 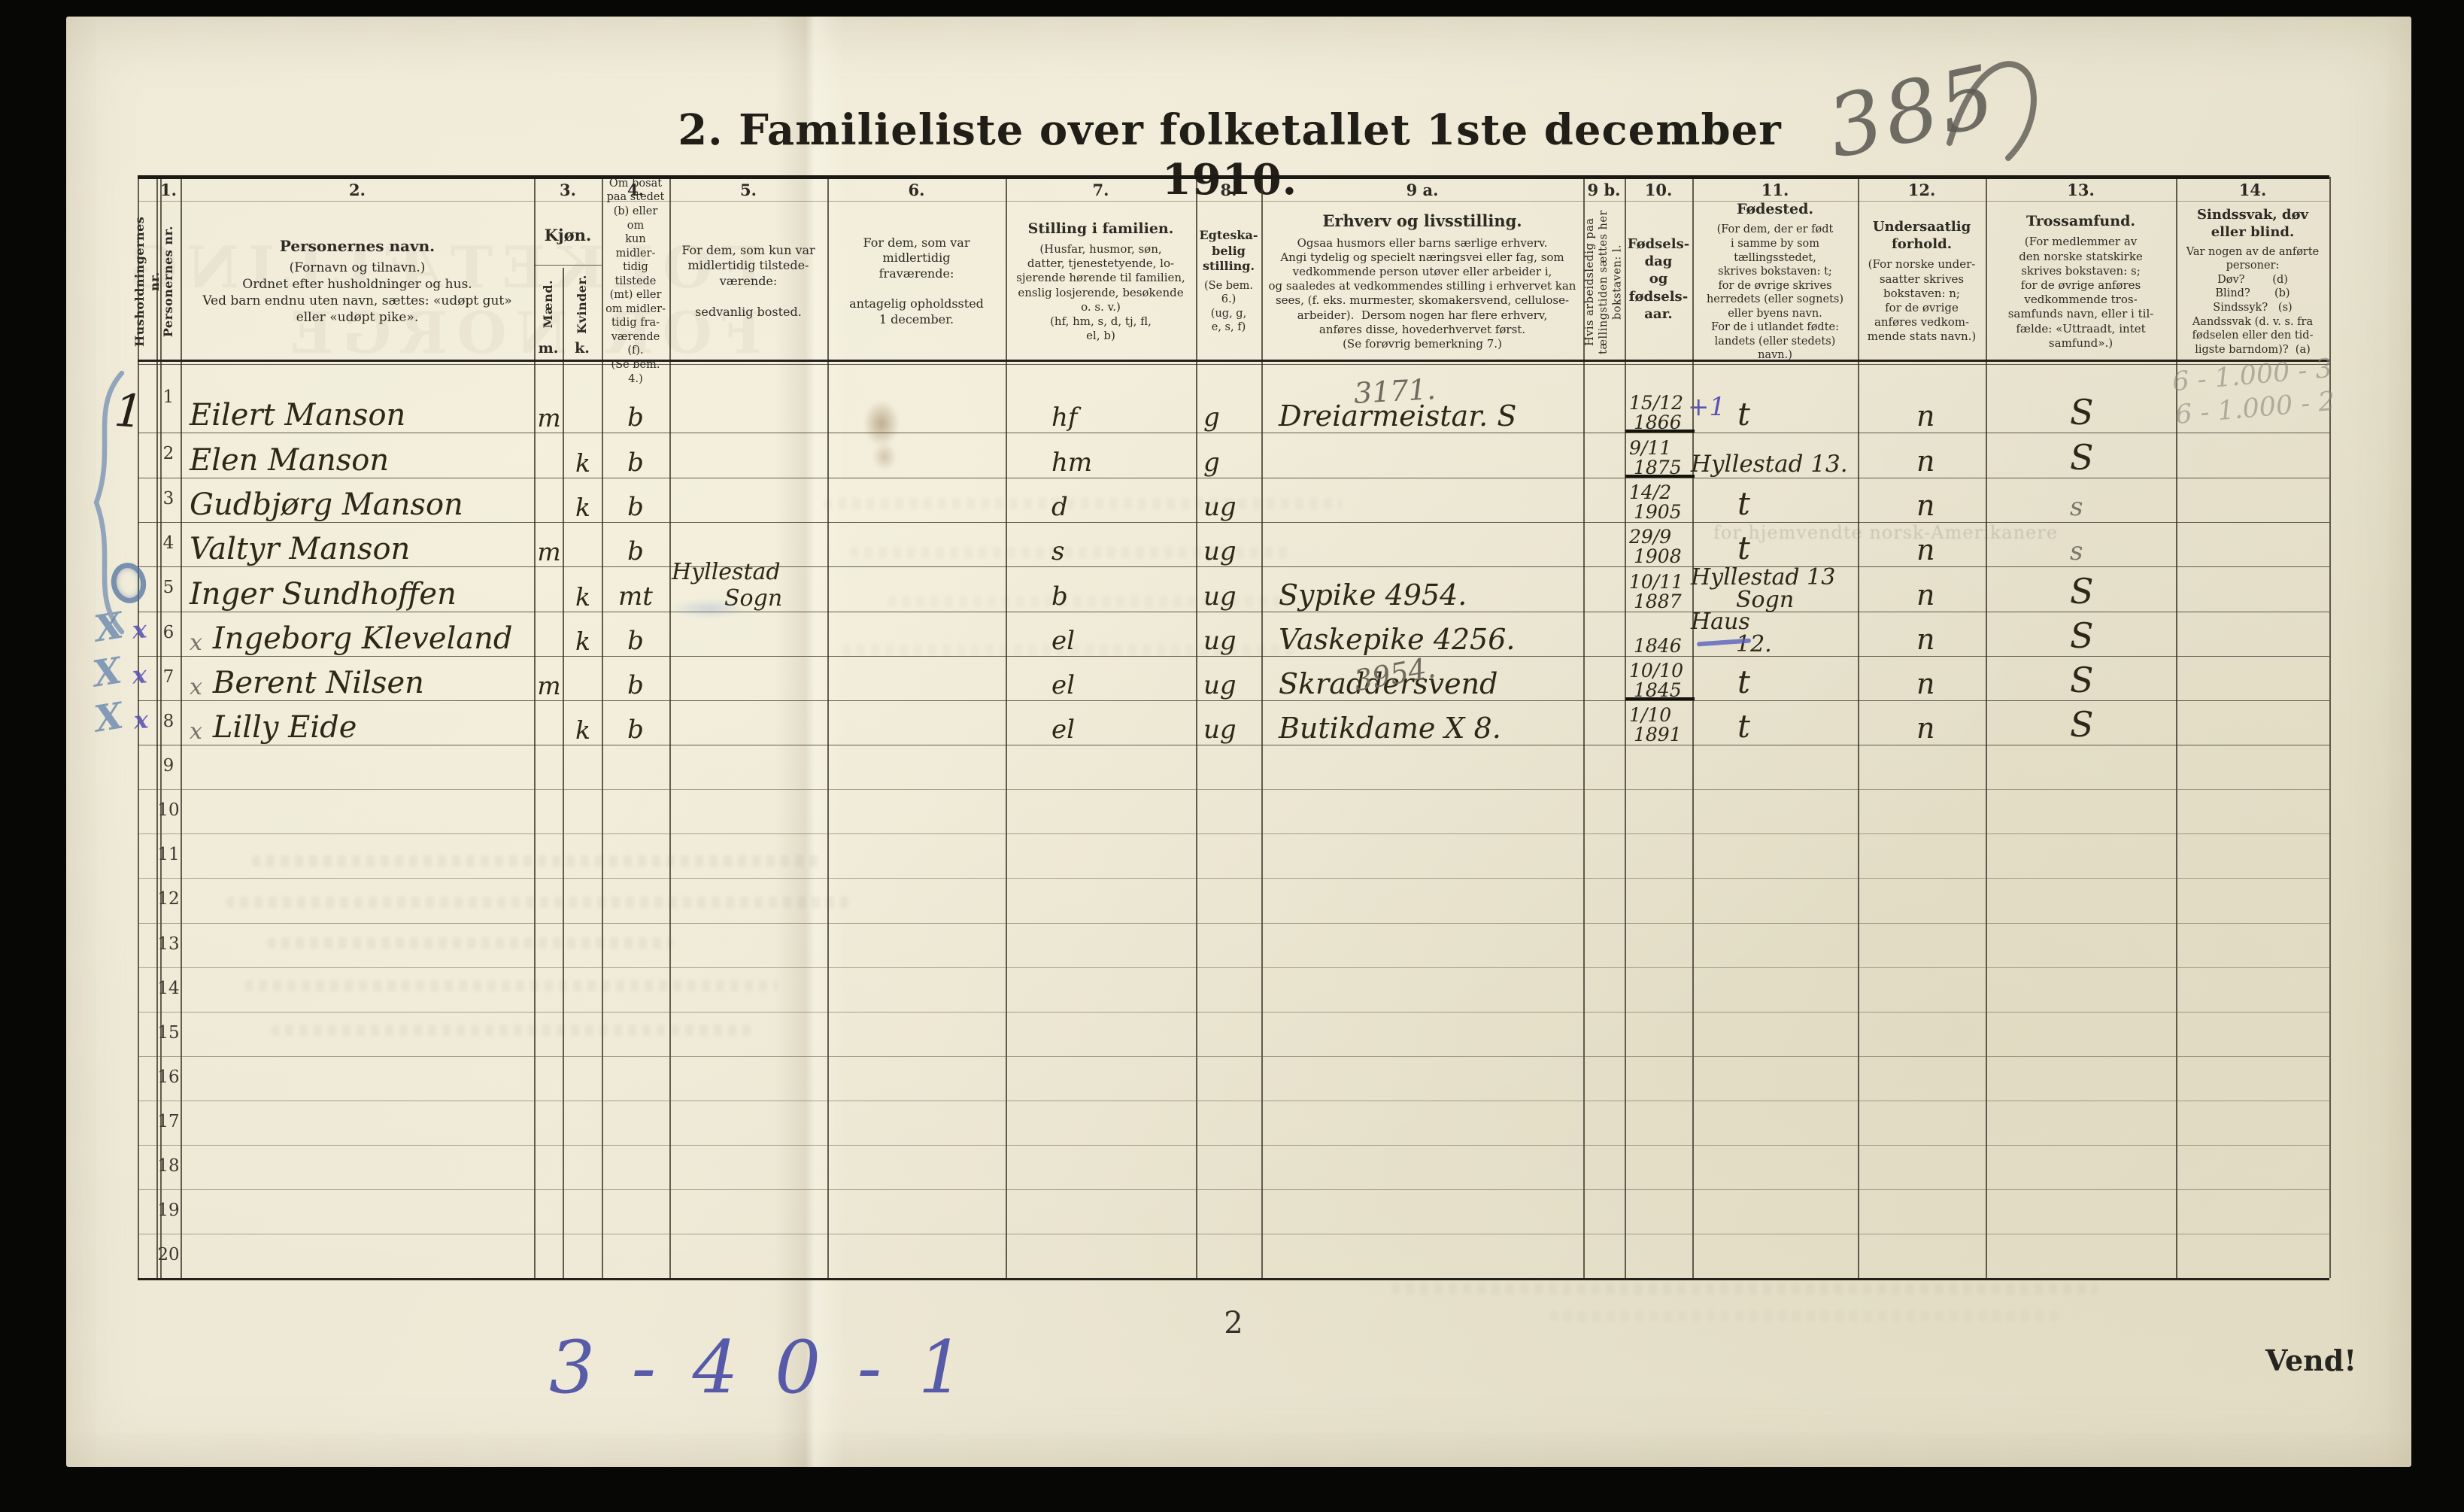 What do you see at coordinates (1233, 1323) in the screenshot?
I see `page-number: 2` at bounding box center [1233, 1323].